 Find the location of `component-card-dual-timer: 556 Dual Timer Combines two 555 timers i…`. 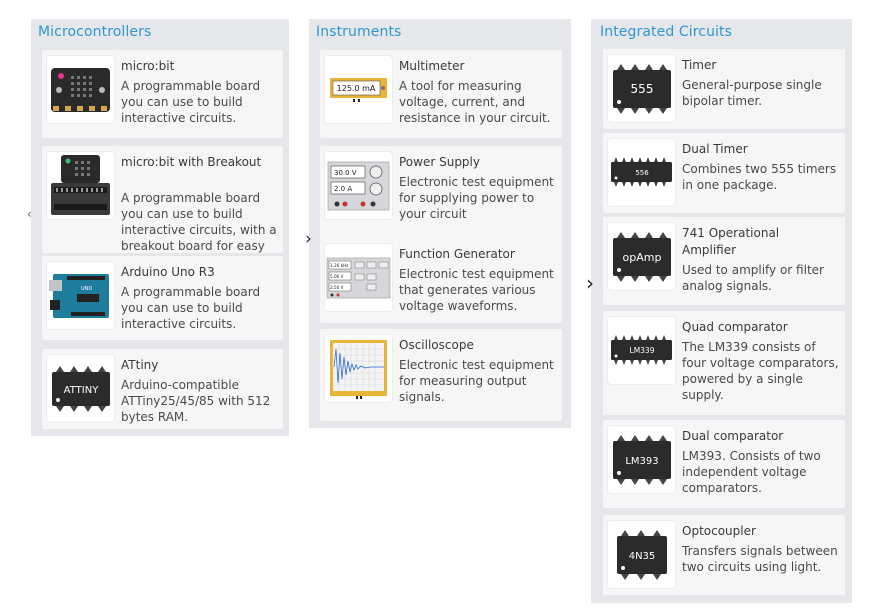

component-card-dual-timer: 556 Dual Timer Combines two 555 timers i… is located at coordinates (724, 173).